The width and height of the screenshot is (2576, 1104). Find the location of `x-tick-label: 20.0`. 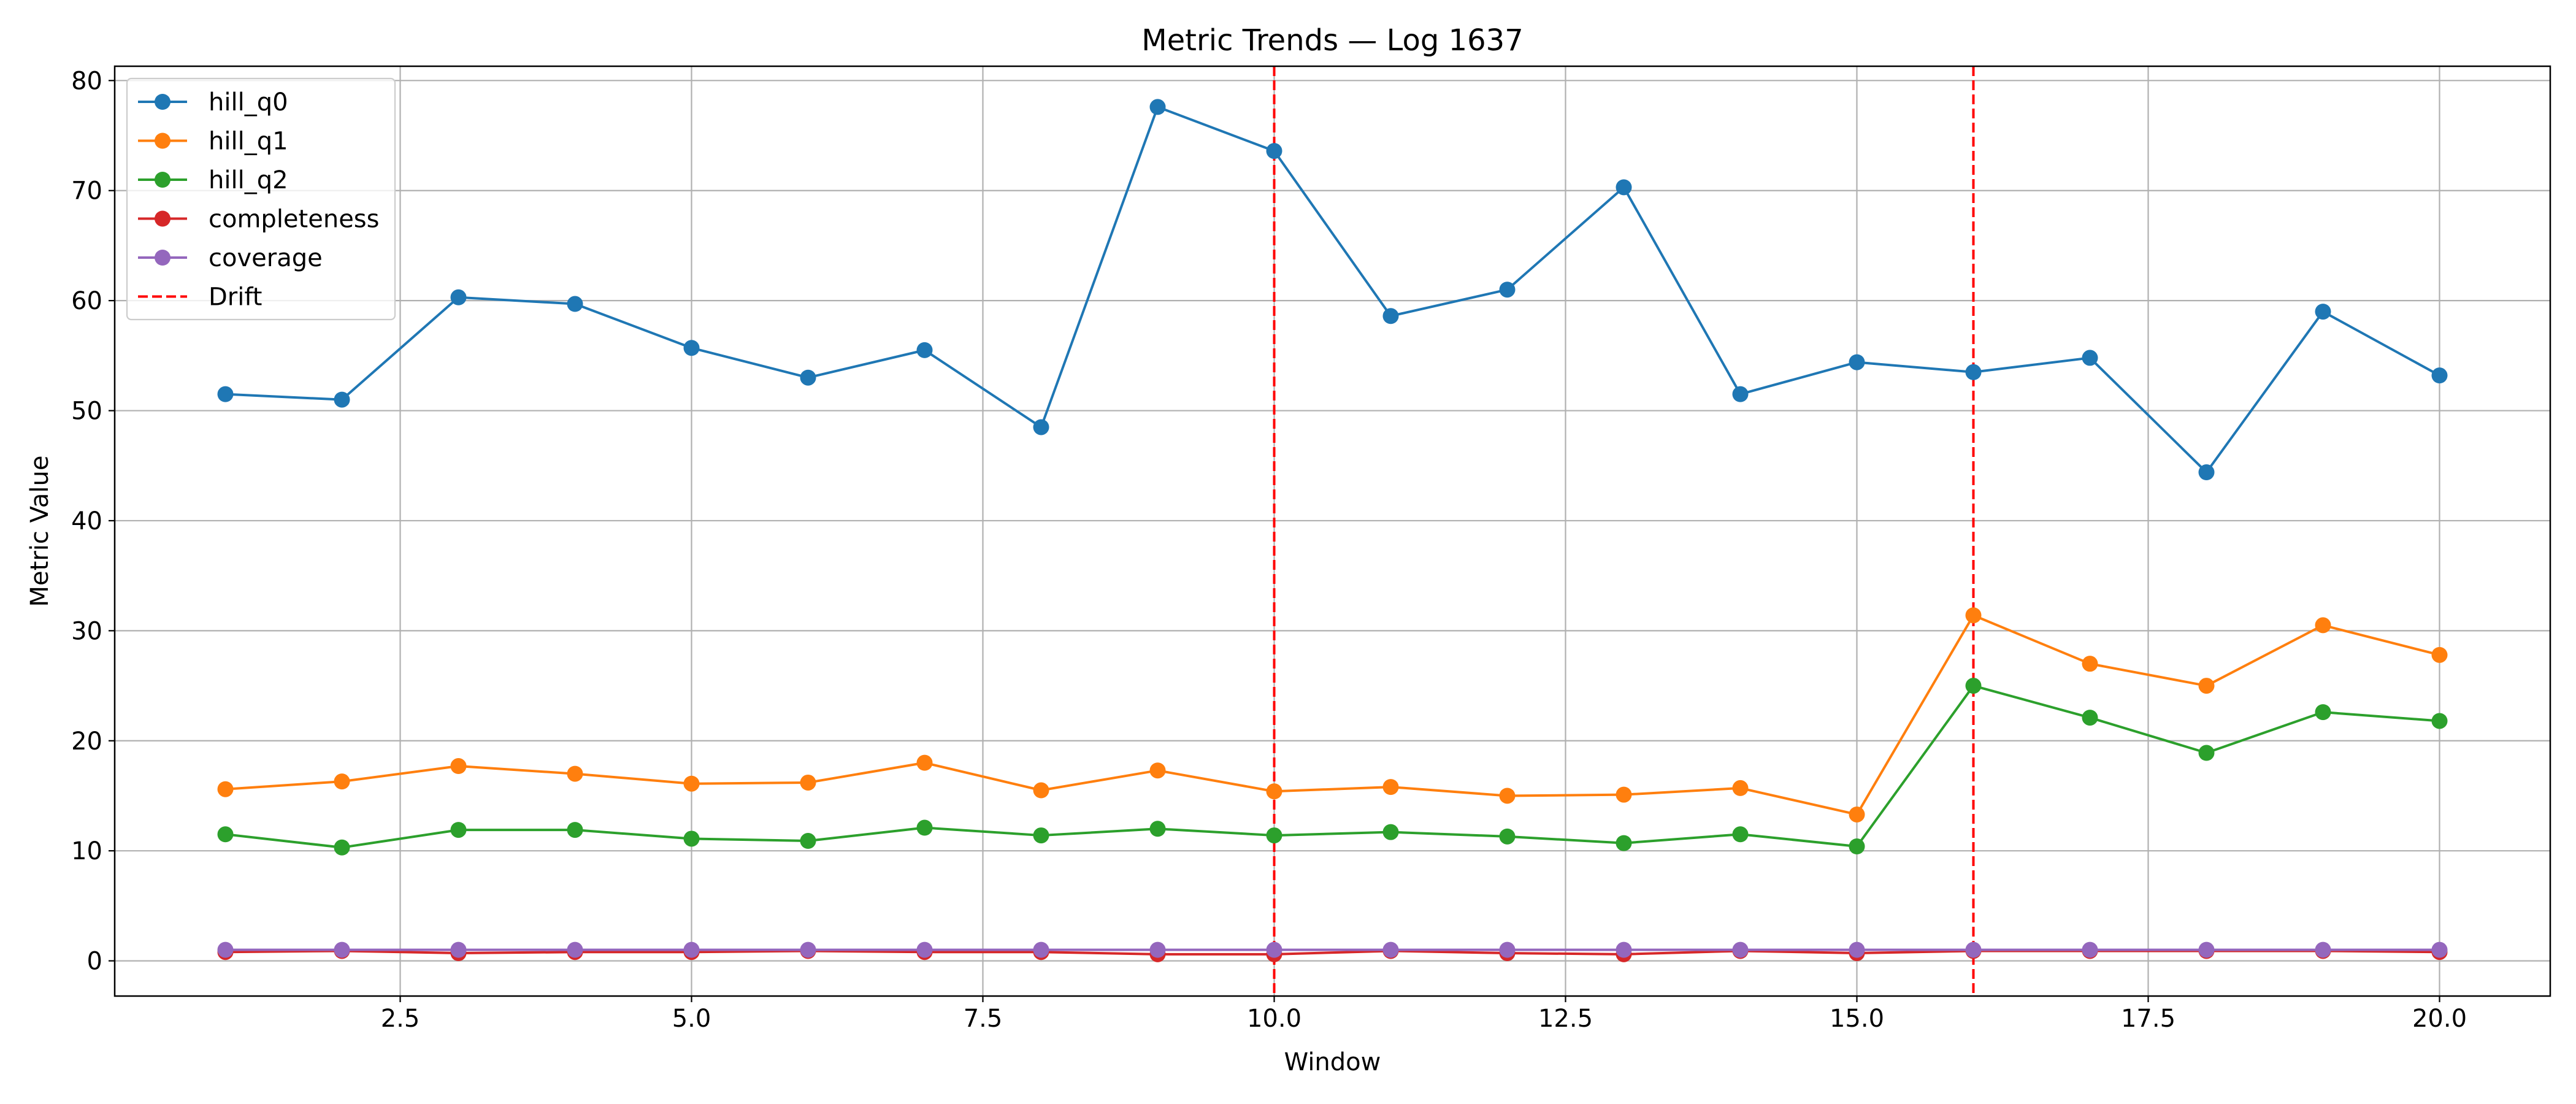

x-tick-label: 20.0 is located at coordinates (2439, 1019).